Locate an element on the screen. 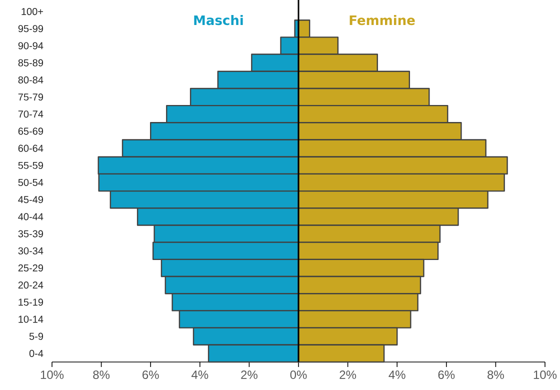 This screenshot has width=560, height=390. y-tick-label: 25-29 is located at coordinates (31, 268).